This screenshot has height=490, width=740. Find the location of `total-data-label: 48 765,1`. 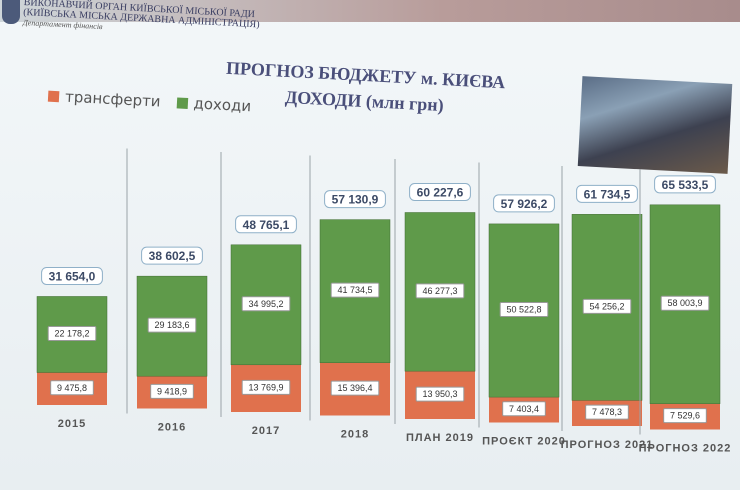

total-data-label: 48 765,1 is located at coordinates (266, 225).